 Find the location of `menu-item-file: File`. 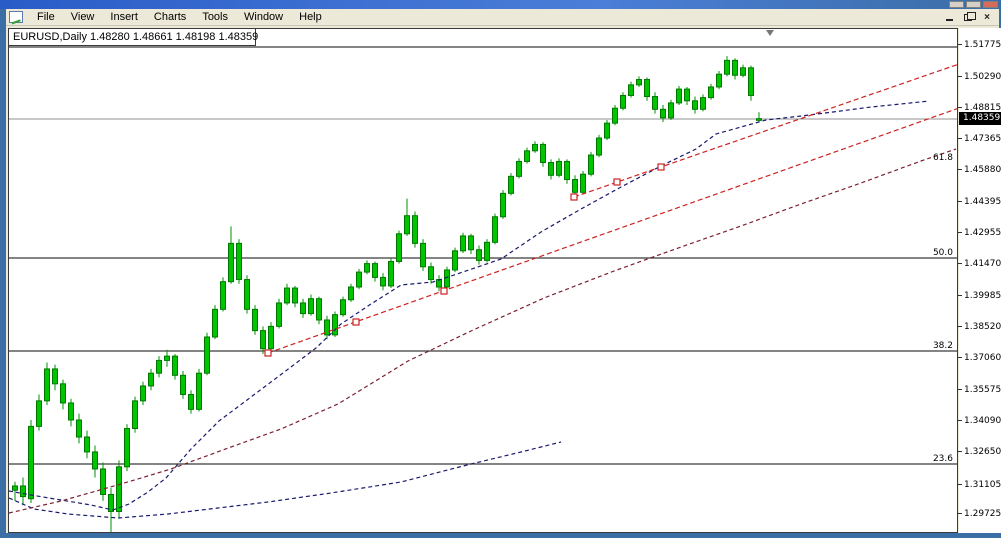

menu-item-file: File is located at coordinates (46, 17).